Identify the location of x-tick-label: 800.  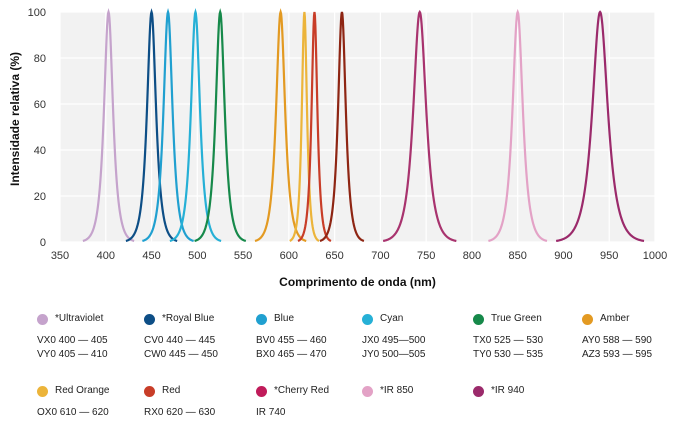
(472, 256).